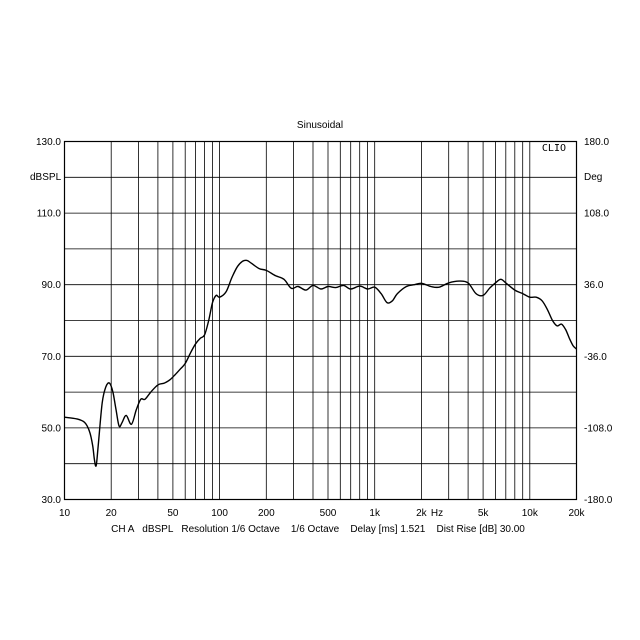 The width and height of the screenshot is (640, 640). I want to click on y-right-tick-label: -180.0, so click(598, 500).